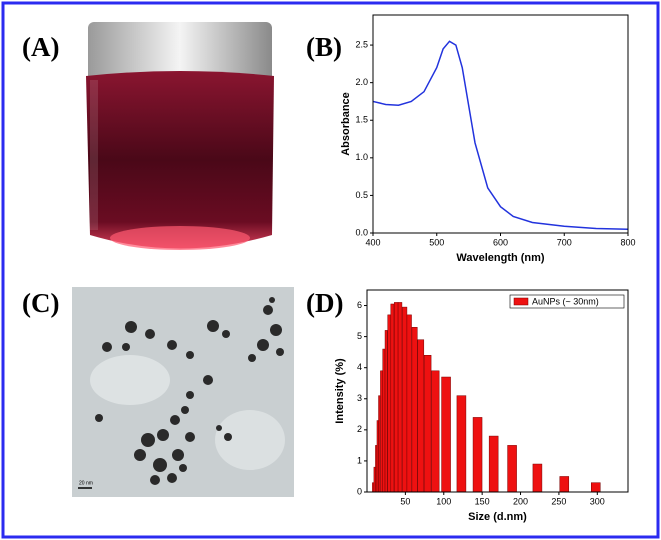 Image resolution: width=661 pixels, height=540 pixels. What do you see at coordinates (564, 242) in the screenshot?
I see `x-tick-label: 700` at bounding box center [564, 242].